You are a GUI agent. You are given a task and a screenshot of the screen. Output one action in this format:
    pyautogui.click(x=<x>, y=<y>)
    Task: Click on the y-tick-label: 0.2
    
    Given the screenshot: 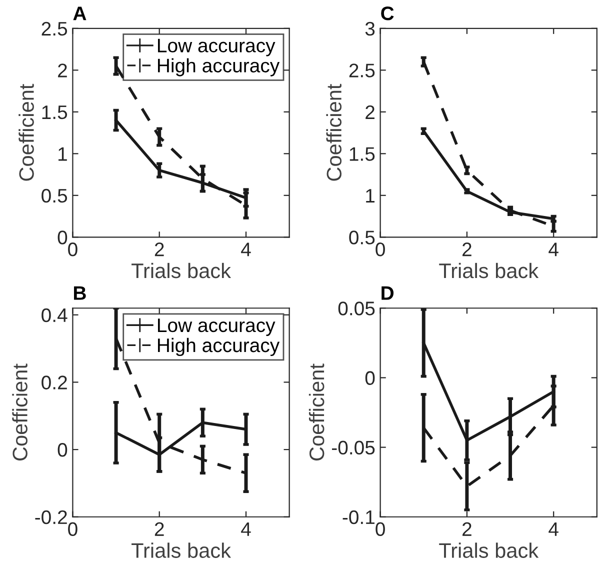 What is the action you would take?
    pyautogui.click(x=54, y=383)
    